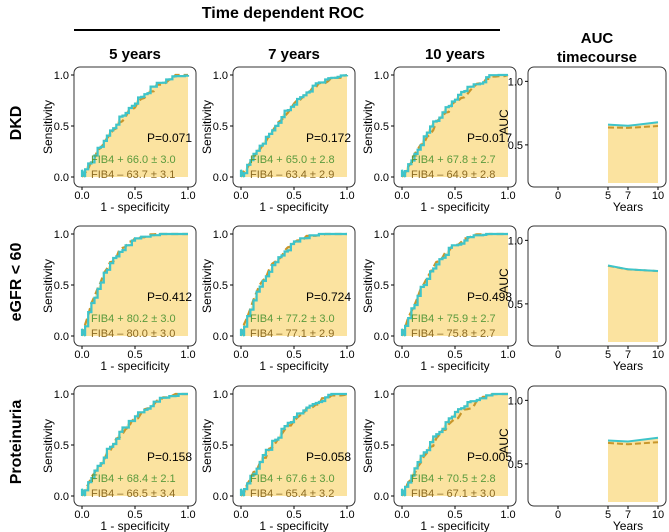  I want to click on row-label: Proteinuria, so click(16, 442).